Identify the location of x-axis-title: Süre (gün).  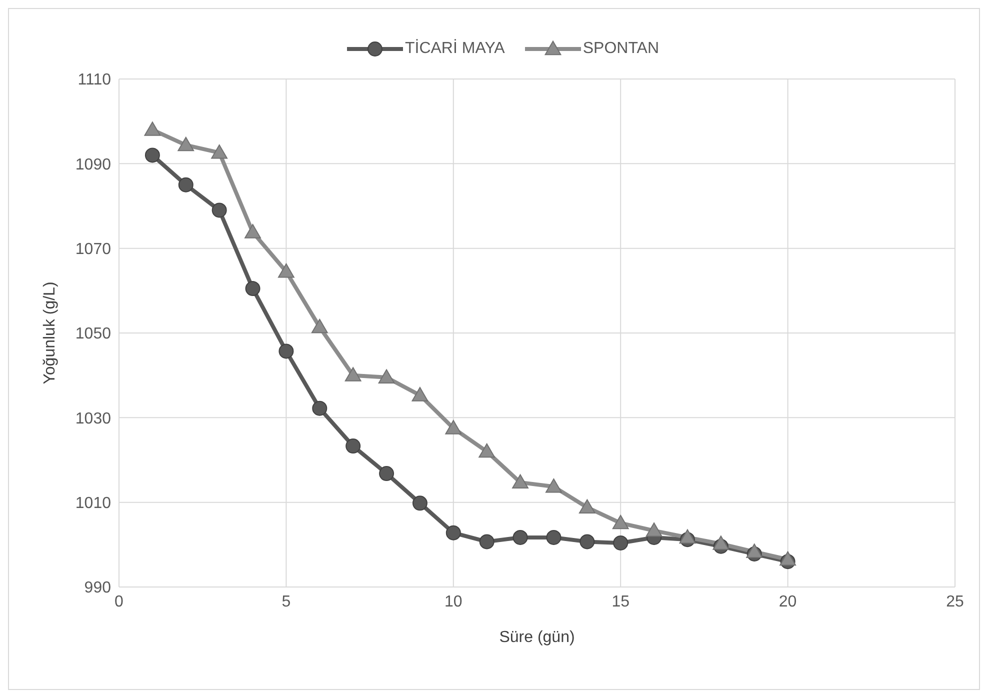
(537, 637).